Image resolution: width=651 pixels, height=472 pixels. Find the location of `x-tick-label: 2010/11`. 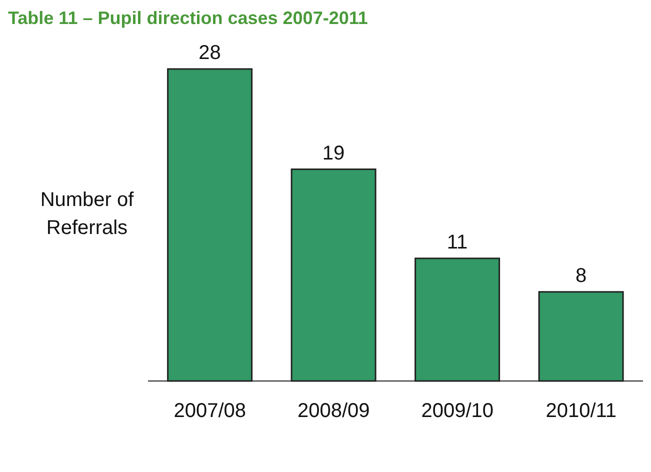

x-tick-label: 2010/11 is located at coordinates (581, 411).